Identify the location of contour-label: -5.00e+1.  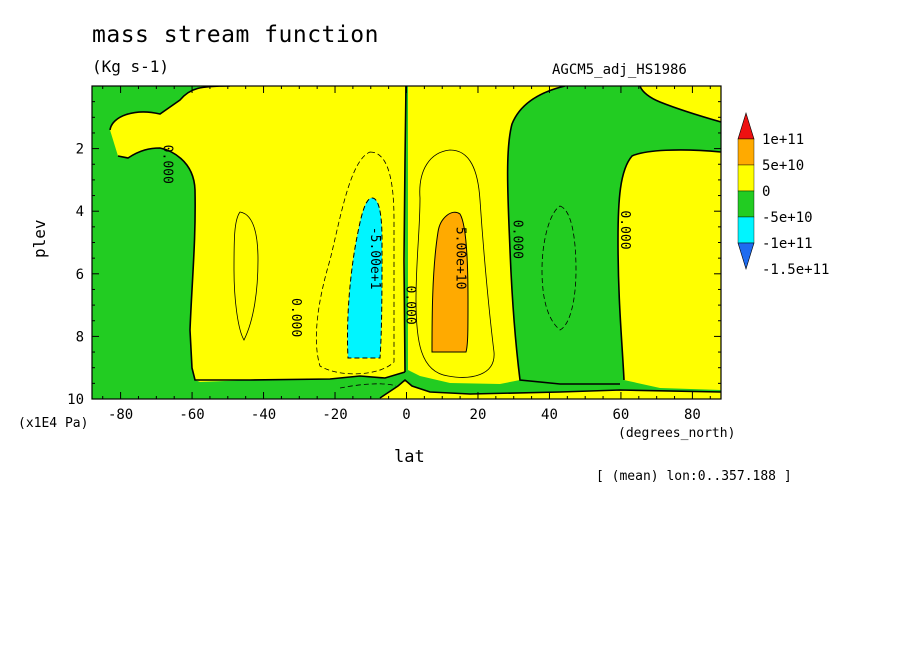
(374, 258).